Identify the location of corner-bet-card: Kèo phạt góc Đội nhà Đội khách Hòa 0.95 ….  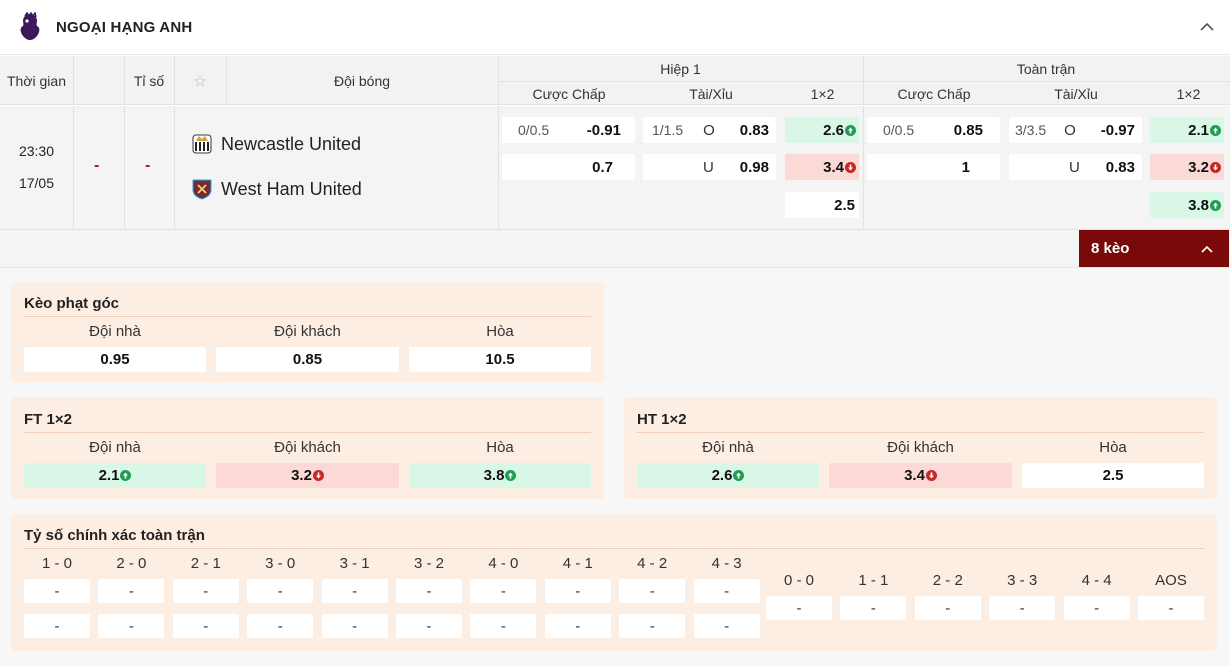
(307, 332).